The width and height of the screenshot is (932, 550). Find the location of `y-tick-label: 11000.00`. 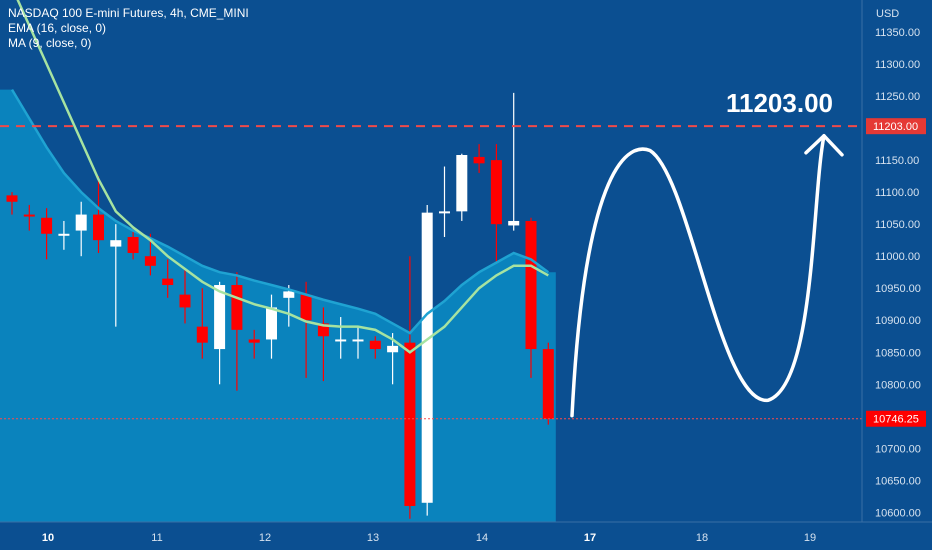

y-tick-label: 11000.00 is located at coordinates (897, 257).